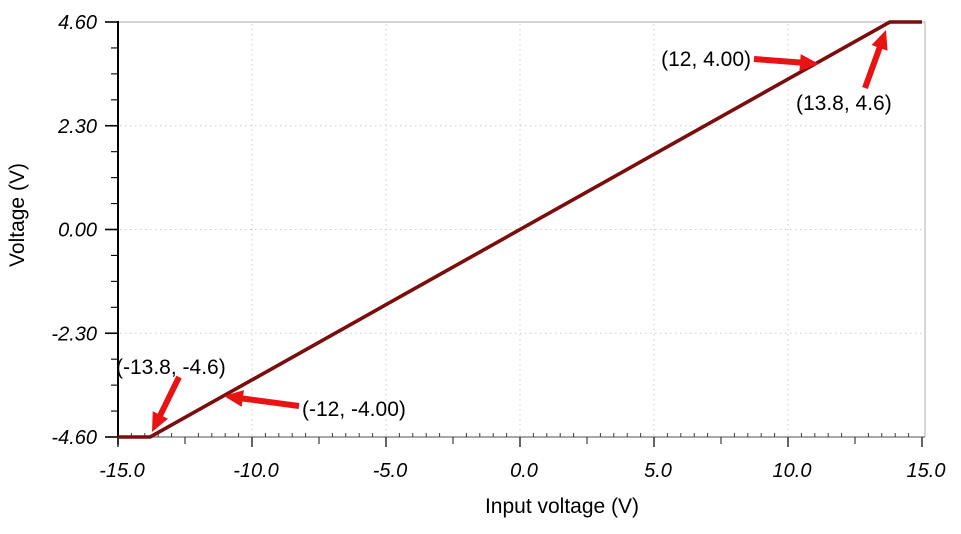 Image resolution: width=961 pixels, height=534 pixels. Describe the element at coordinates (74, 334) in the screenshot. I see `y-tick-label: -2.30` at that location.